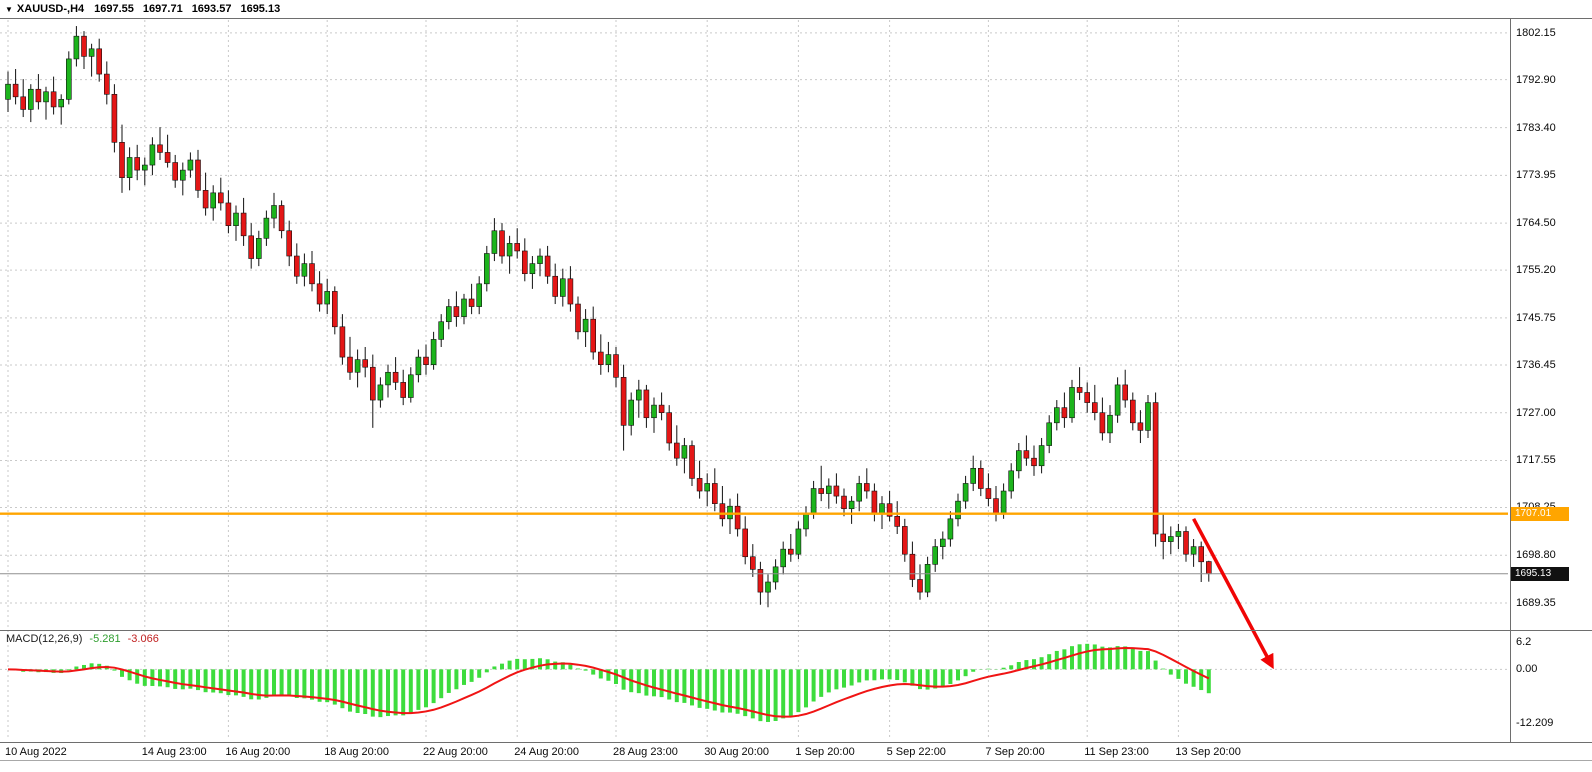  What do you see at coordinates (114, 9) in the screenshot?
I see `ohlc-open-value: 1697.55` at bounding box center [114, 9].